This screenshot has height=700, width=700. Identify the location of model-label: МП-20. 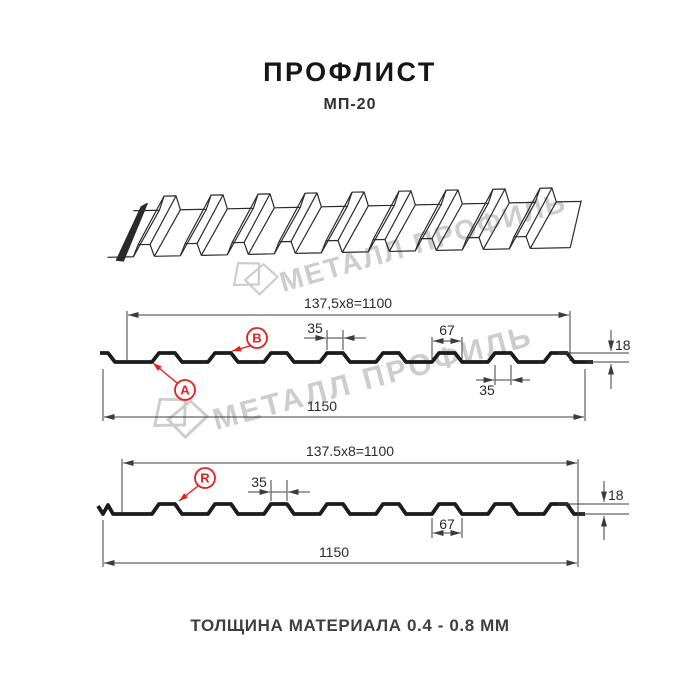
(350, 104).